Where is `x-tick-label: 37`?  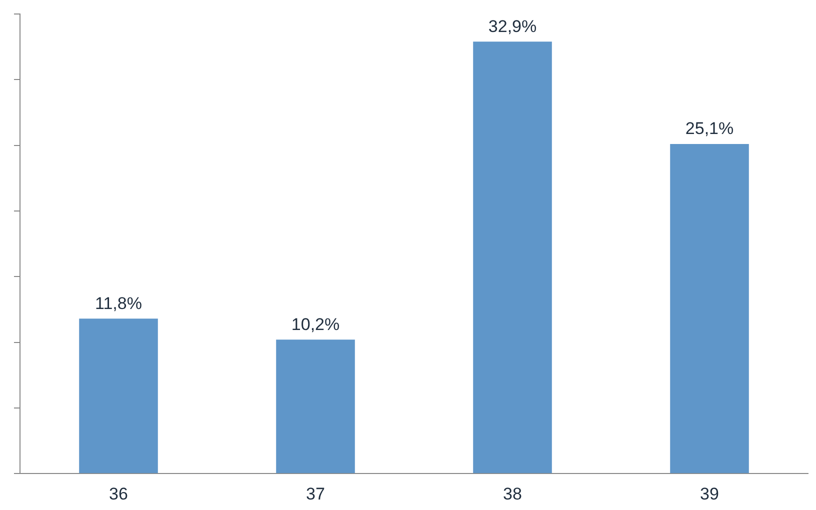
x-tick-label: 37 is located at coordinates (315, 494).